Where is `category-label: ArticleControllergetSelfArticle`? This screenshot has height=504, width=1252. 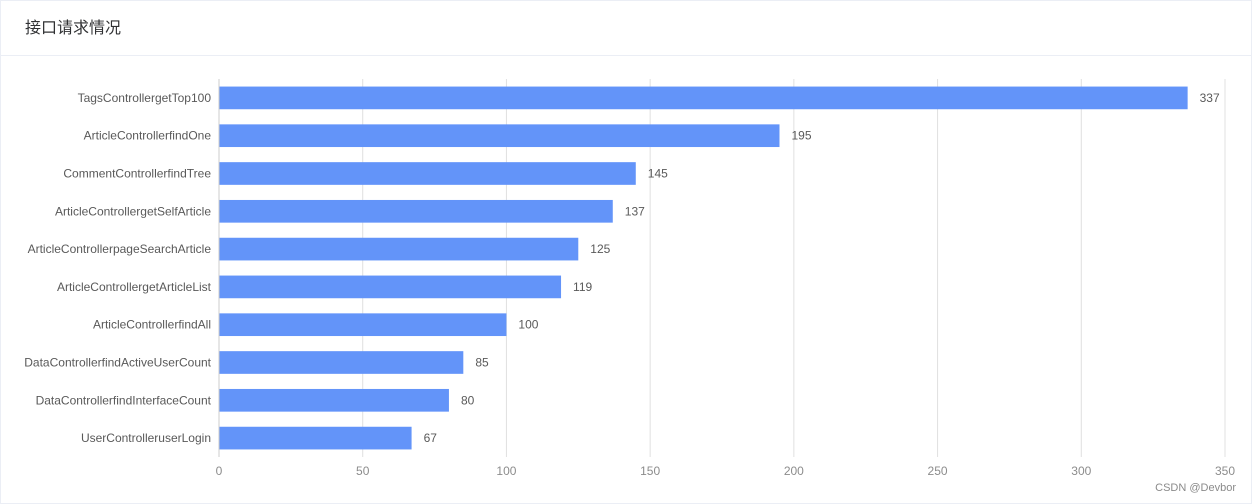 category-label: ArticleControllergetSelfArticle is located at coordinates (133, 211).